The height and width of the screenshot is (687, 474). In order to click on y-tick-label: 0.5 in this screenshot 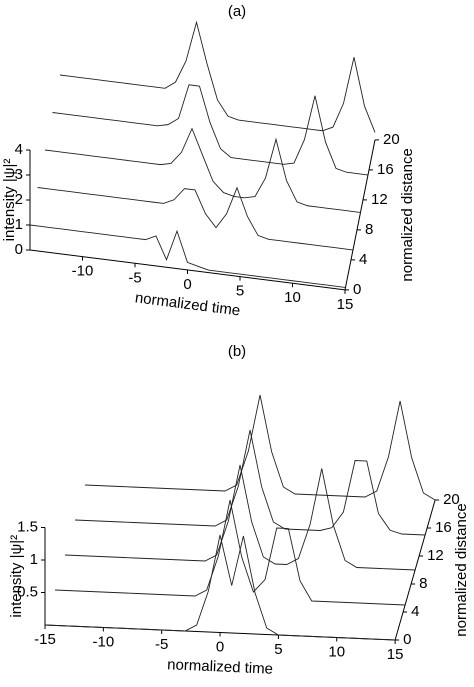, I will do `click(27, 591)`.